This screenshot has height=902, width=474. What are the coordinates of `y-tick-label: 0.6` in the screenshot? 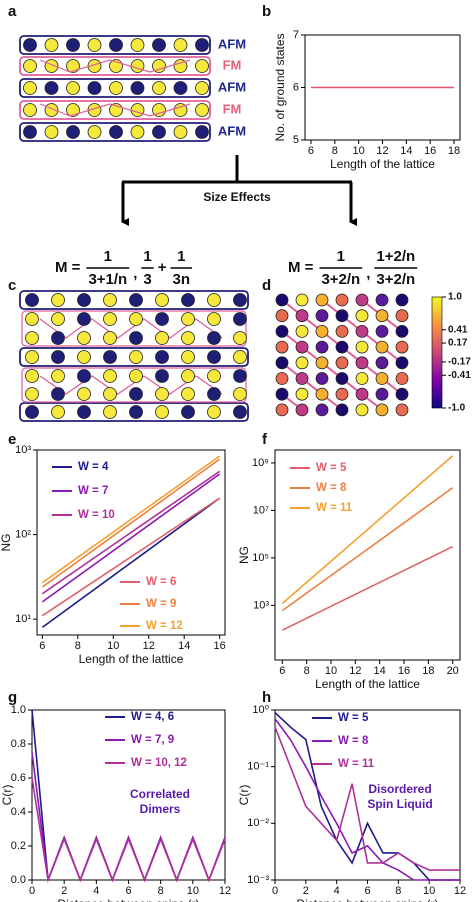 It's located at (18, 778).